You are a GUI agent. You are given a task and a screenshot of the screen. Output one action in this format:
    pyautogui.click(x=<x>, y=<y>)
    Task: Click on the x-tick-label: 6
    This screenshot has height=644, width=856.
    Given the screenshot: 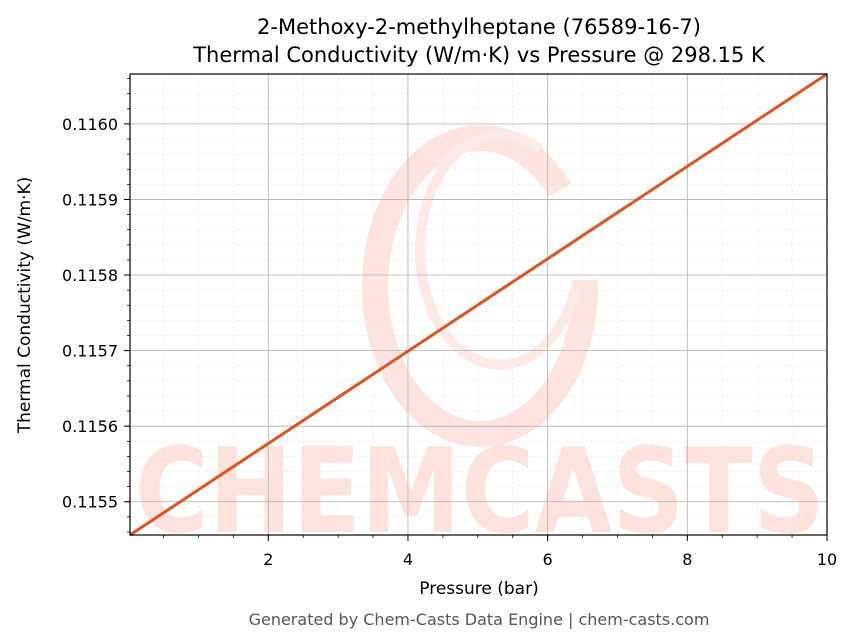 What is the action you would take?
    pyautogui.click(x=548, y=559)
    